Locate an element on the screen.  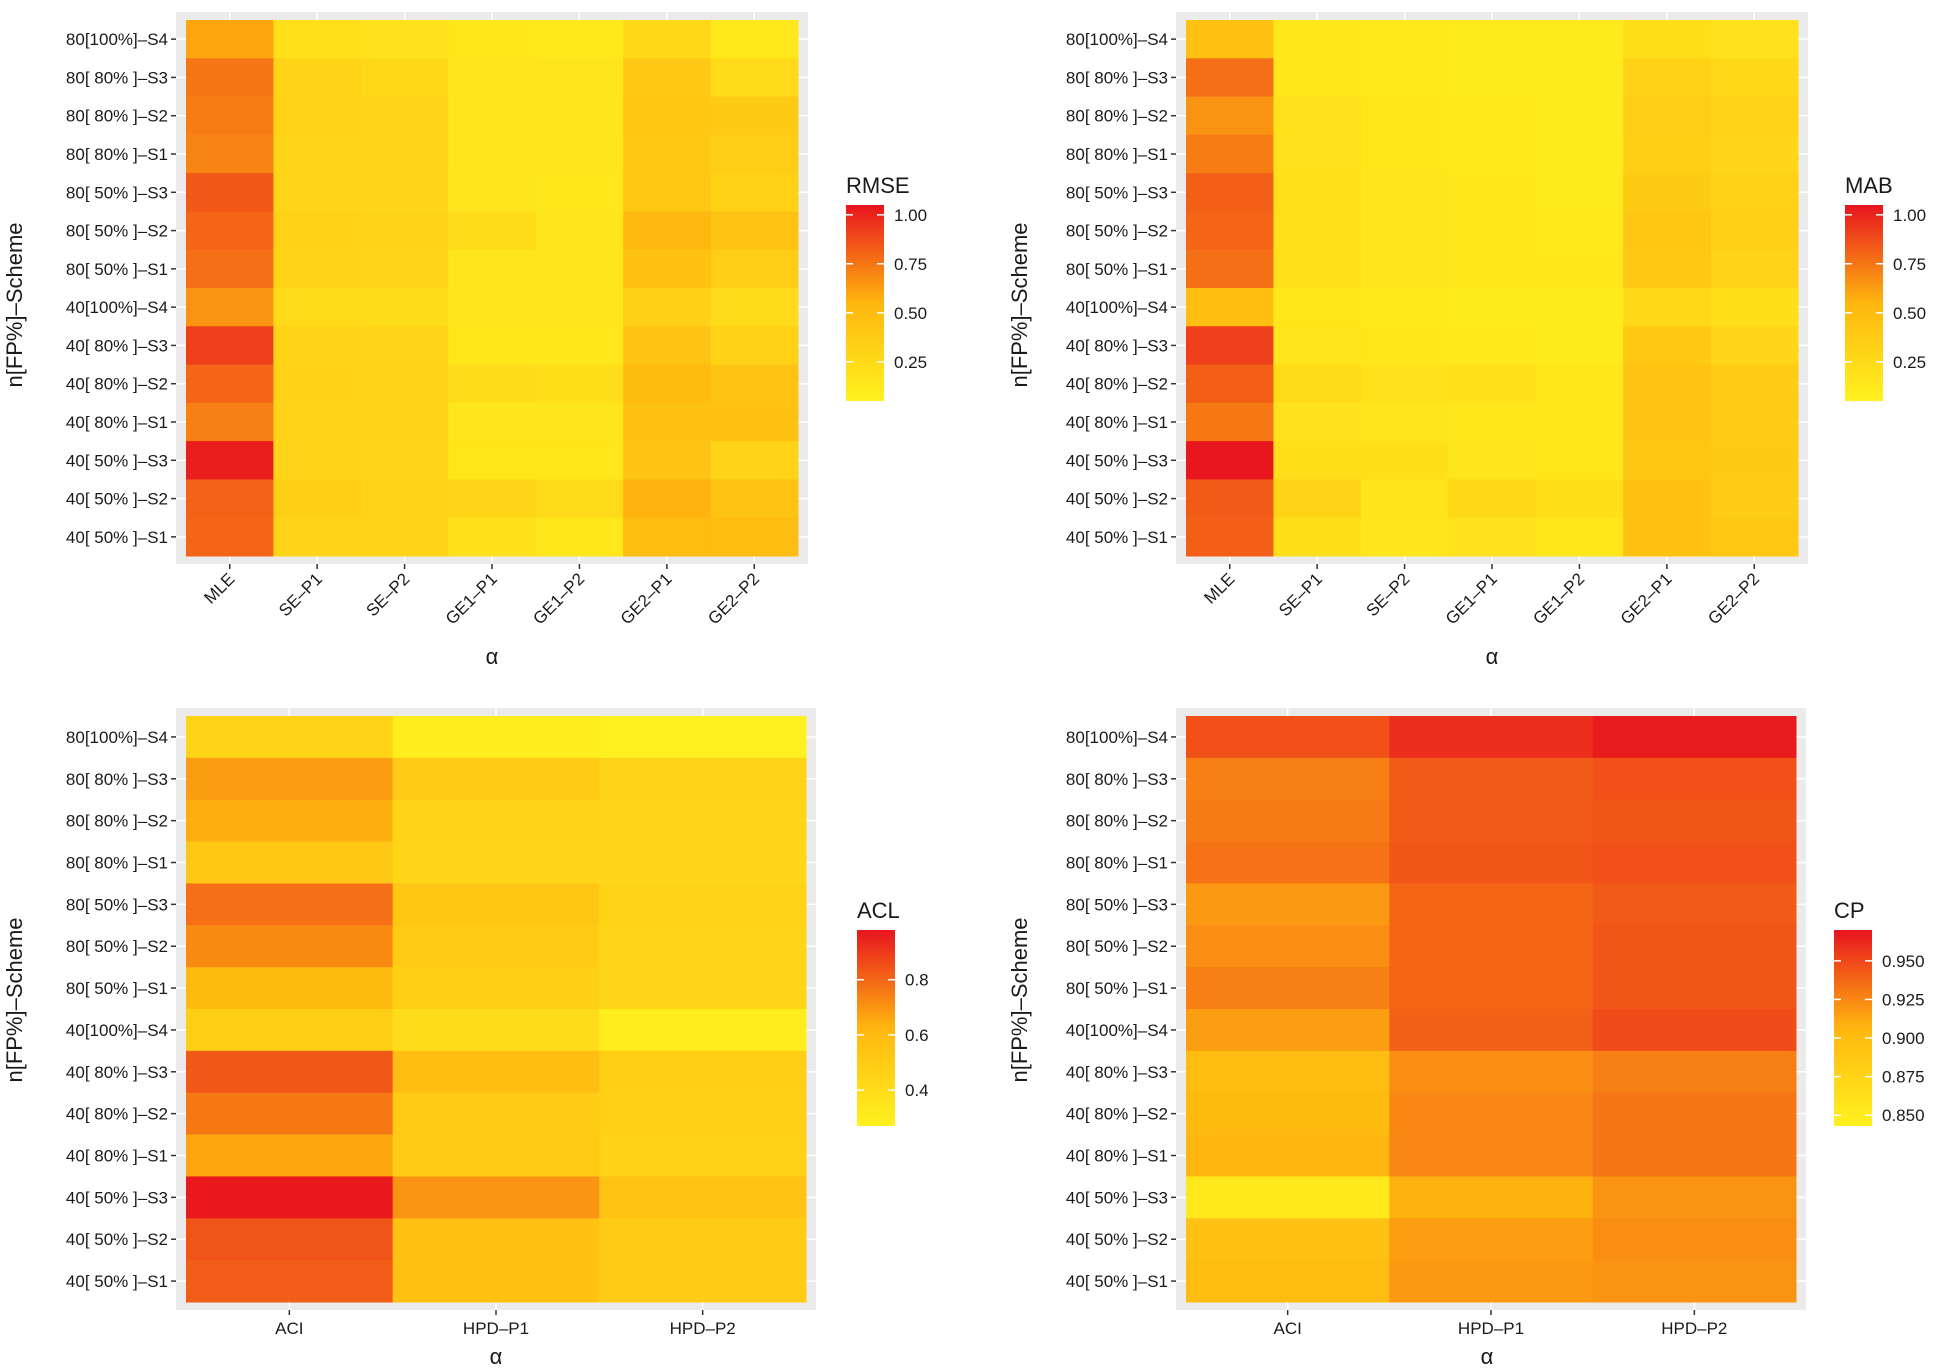
cp-y-axis-title: n[FP%]–Scheme is located at coordinates (1019, 999).